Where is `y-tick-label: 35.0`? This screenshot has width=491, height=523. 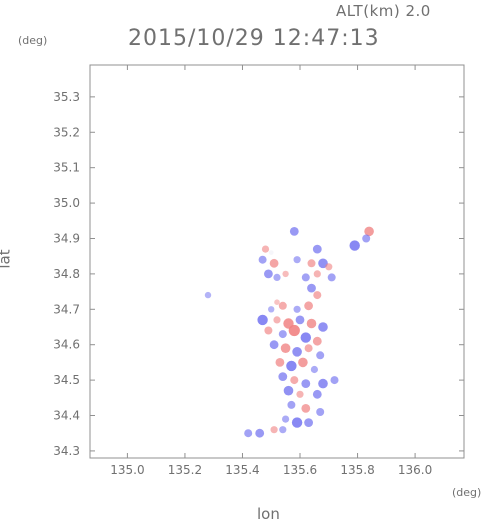
y-tick-label: 35.0 is located at coordinates (66, 203).